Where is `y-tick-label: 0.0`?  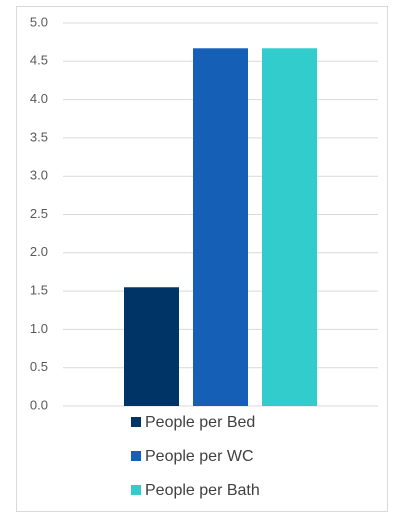
y-tick-label: 0.0 is located at coordinates (39, 404).